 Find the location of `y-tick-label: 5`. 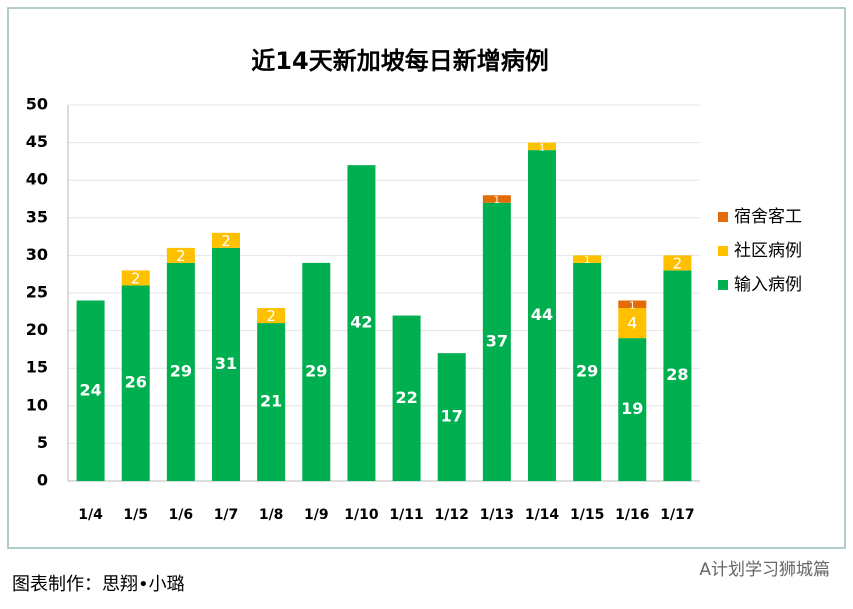

y-tick-label: 5 is located at coordinates (42, 442).